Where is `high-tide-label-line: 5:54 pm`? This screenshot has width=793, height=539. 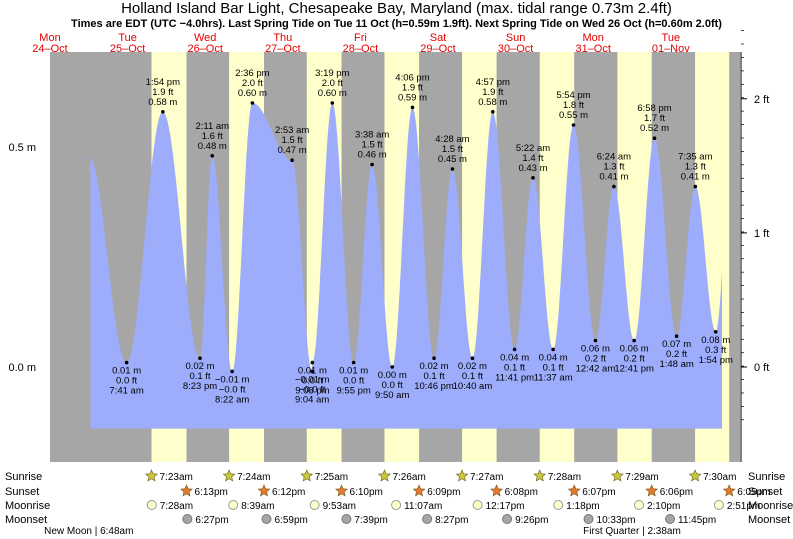
high-tide-label-line: 5:54 pm is located at coordinates (573, 95).